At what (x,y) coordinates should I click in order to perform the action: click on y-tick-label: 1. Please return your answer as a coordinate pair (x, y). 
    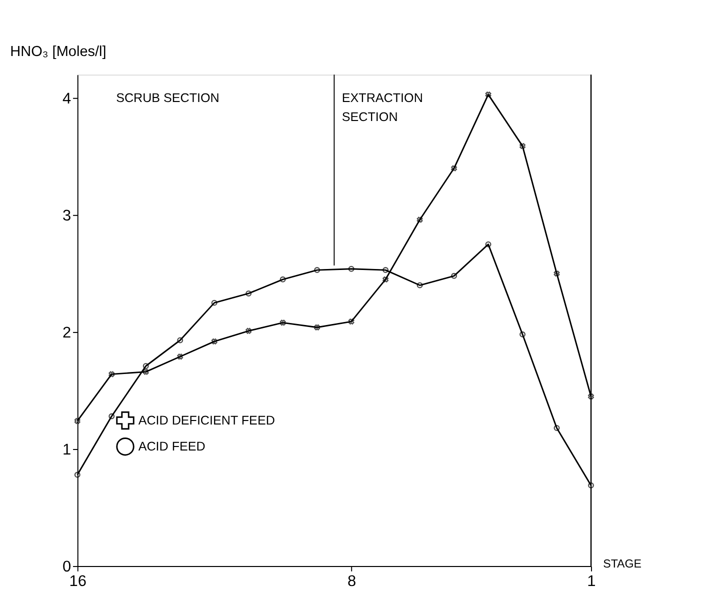
    Looking at the image, I should click on (67, 449).